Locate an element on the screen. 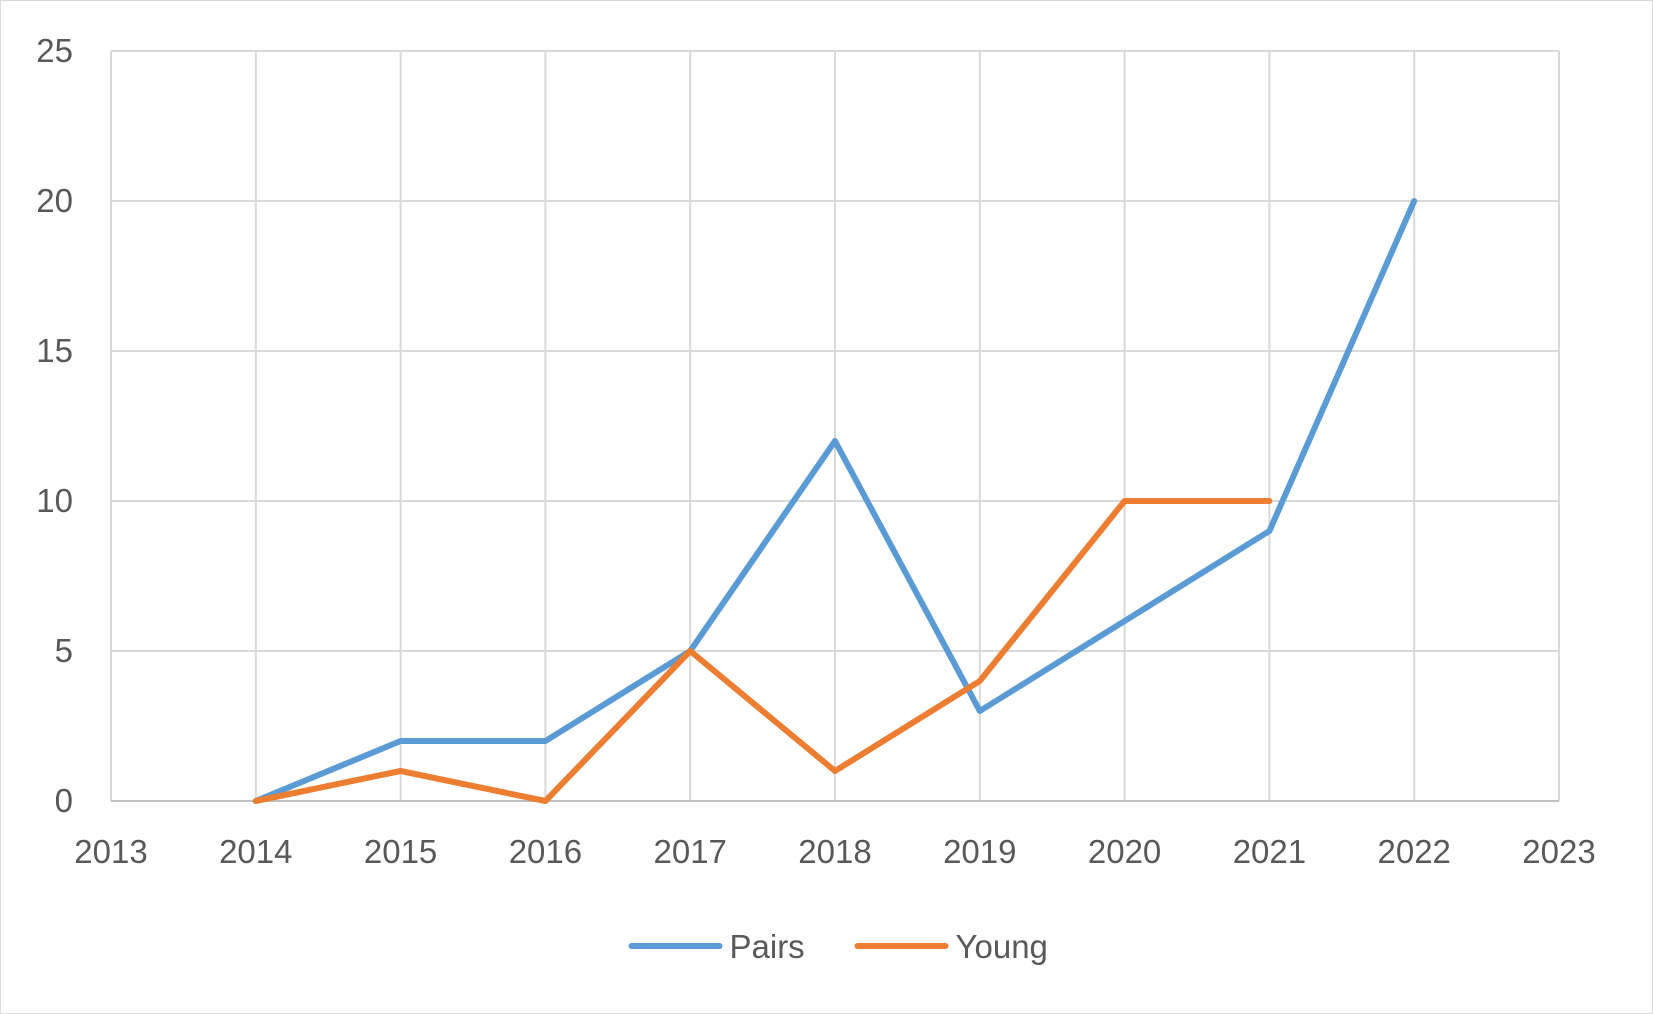 This screenshot has width=1653, height=1014. x-tick-label-2017: 2017 is located at coordinates (689, 851).